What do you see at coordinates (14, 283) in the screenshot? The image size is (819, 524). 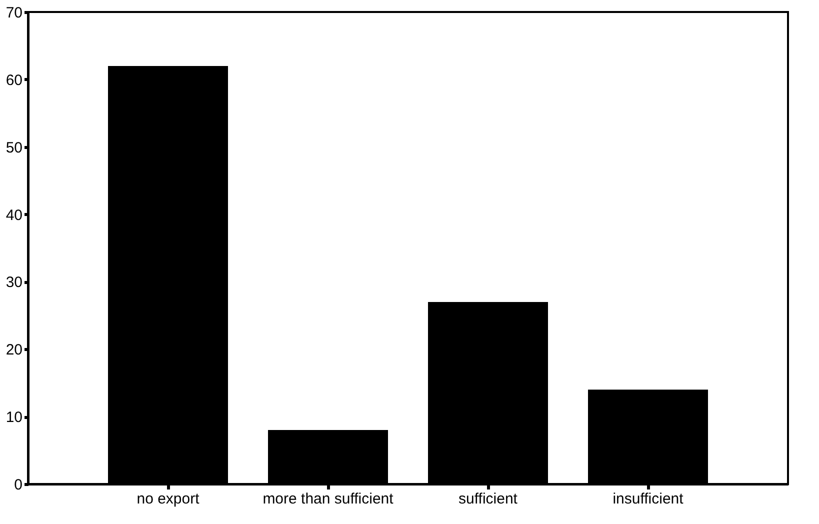 I see `y-tick-label: 30` at bounding box center [14, 283].